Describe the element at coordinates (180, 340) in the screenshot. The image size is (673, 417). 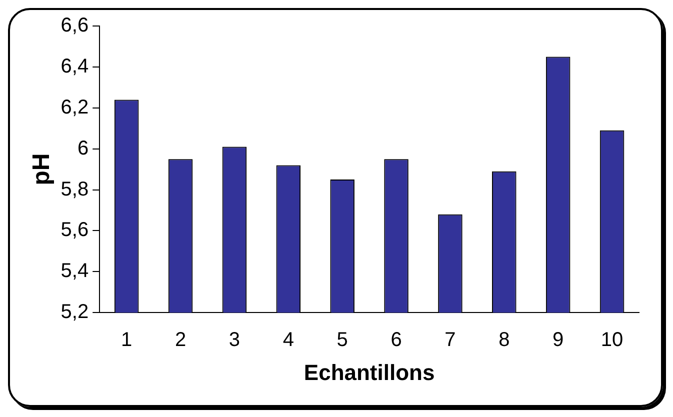
I see `x-tick-label: 2` at that location.